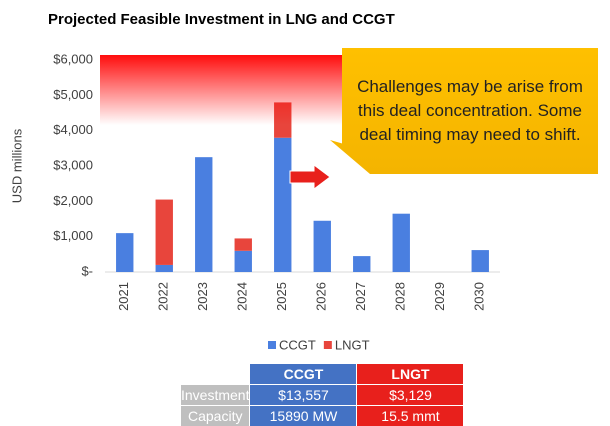 This screenshot has height=426, width=610. What do you see at coordinates (73, 164) in the screenshot?
I see `y-tick-label: $3,000` at bounding box center [73, 164].